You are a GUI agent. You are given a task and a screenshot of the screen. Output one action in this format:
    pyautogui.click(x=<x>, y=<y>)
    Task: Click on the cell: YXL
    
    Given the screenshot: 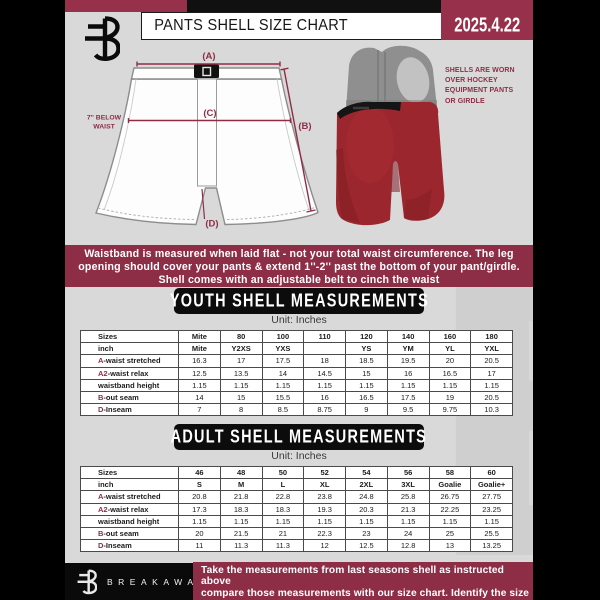 What is the action you would take?
    pyautogui.click(x=491, y=349)
    